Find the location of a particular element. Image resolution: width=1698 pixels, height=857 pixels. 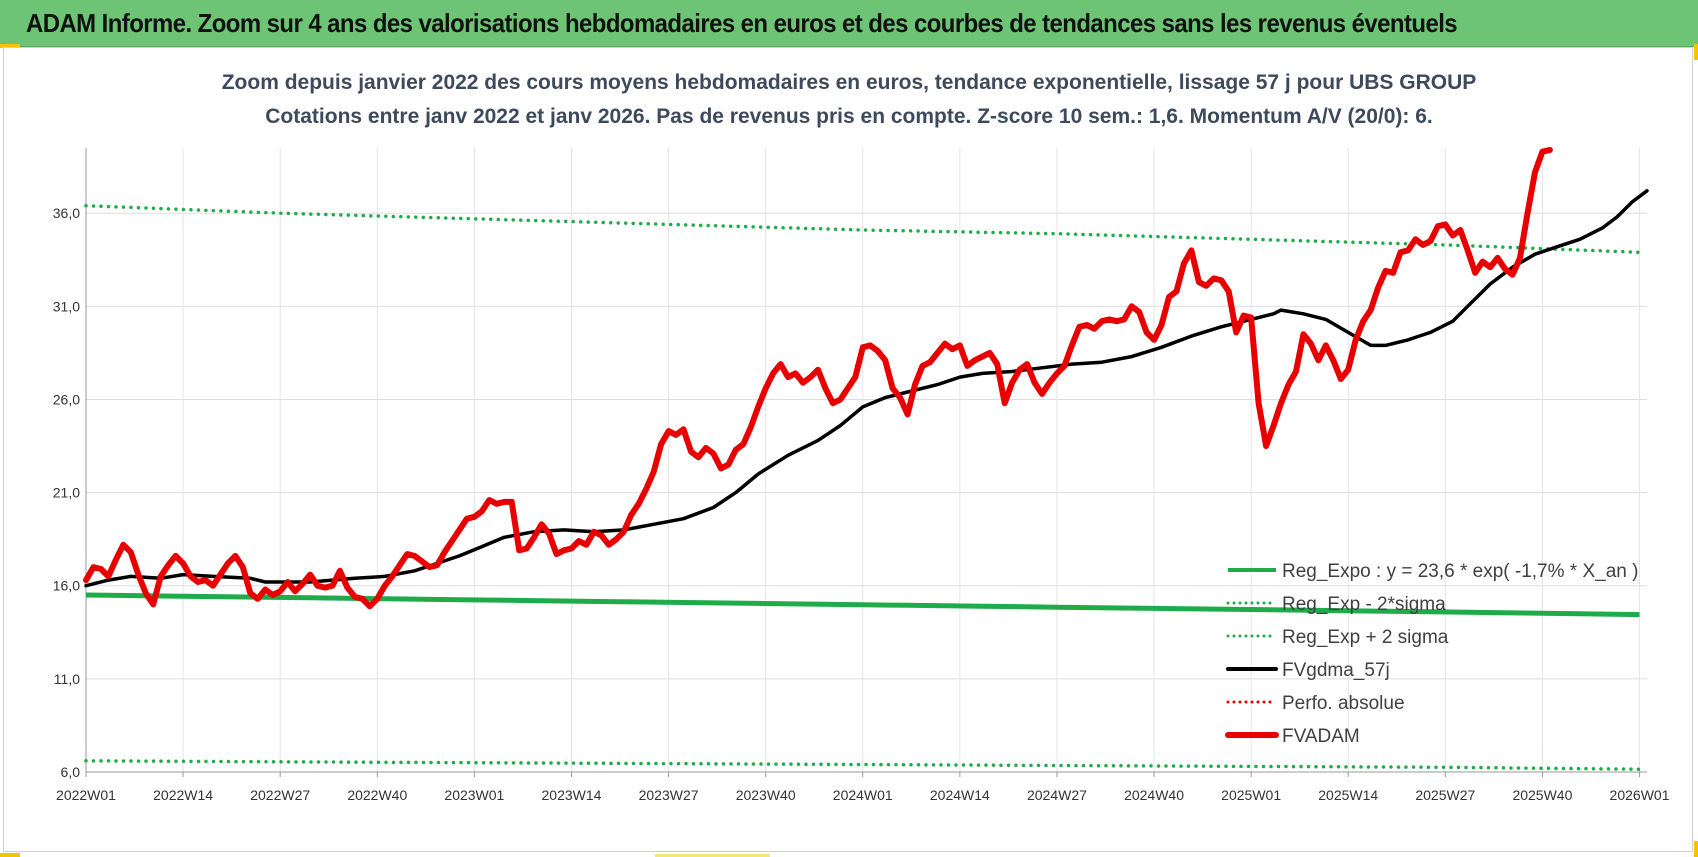

legend-label-3: FVgdma_57j is located at coordinates (1336, 670).